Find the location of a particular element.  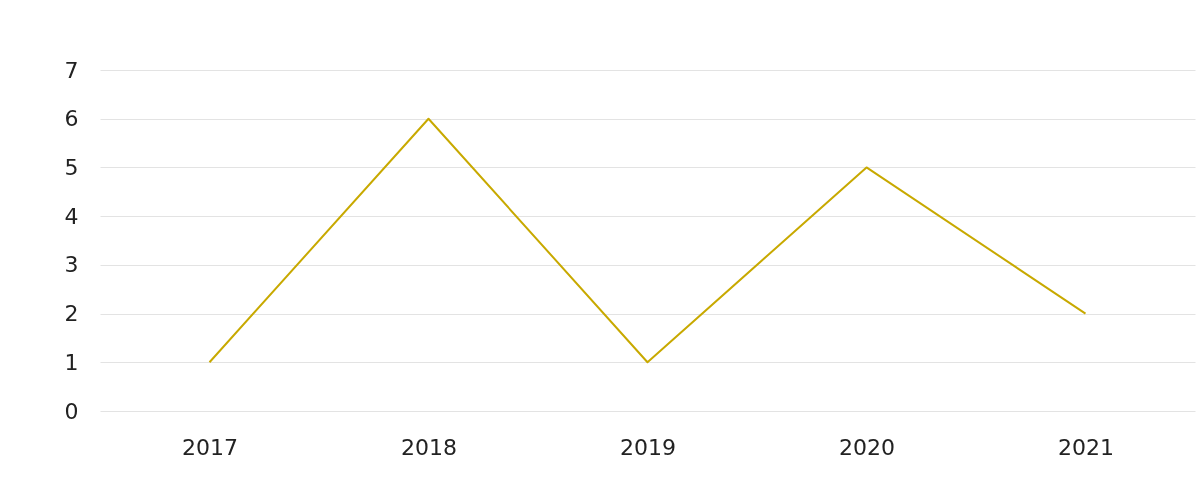

y-tick-label: 2 is located at coordinates (71, 314).